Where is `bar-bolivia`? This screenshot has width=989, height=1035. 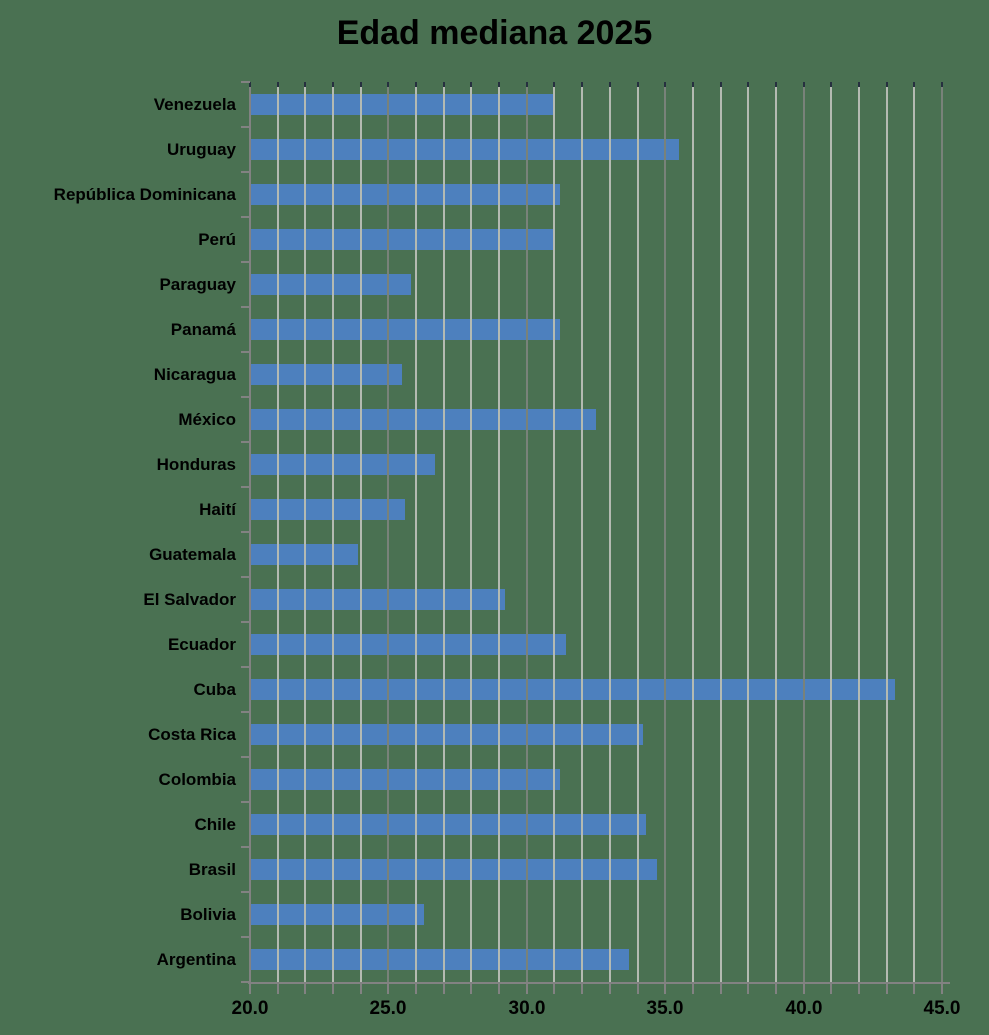 bar-bolivia is located at coordinates (337, 914).